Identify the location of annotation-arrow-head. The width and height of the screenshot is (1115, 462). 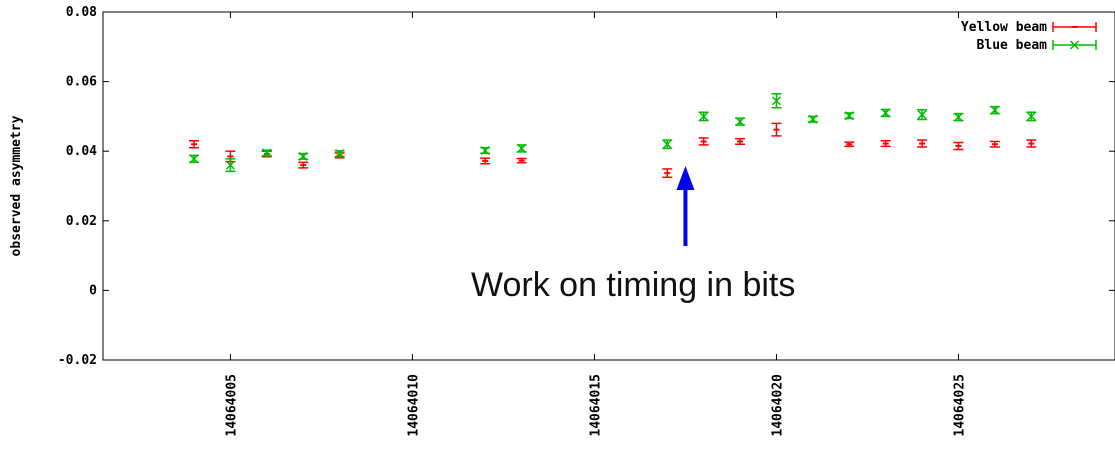
(685, 178).